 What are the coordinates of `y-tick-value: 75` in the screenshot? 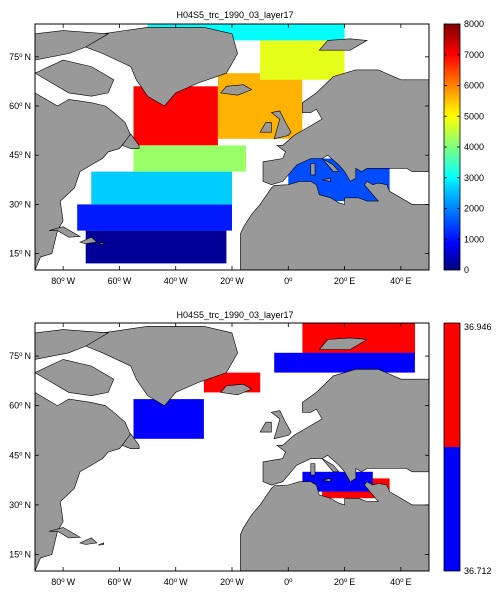 It's located at (14, 57).